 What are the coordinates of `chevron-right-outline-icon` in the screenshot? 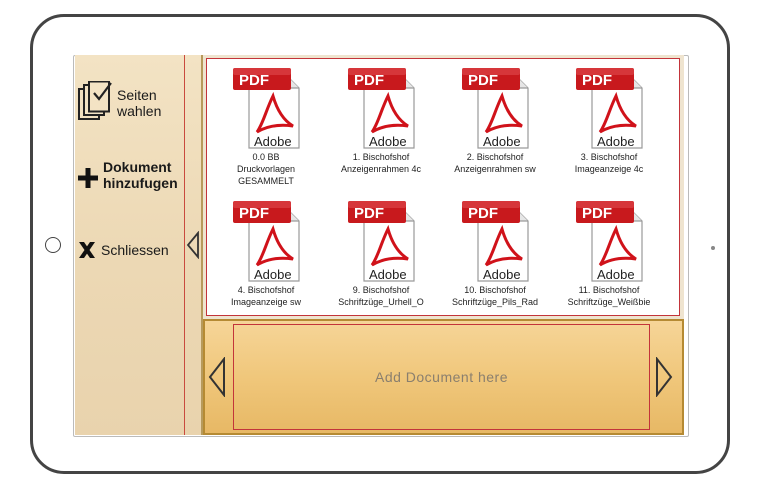 It's located at (664, 377).